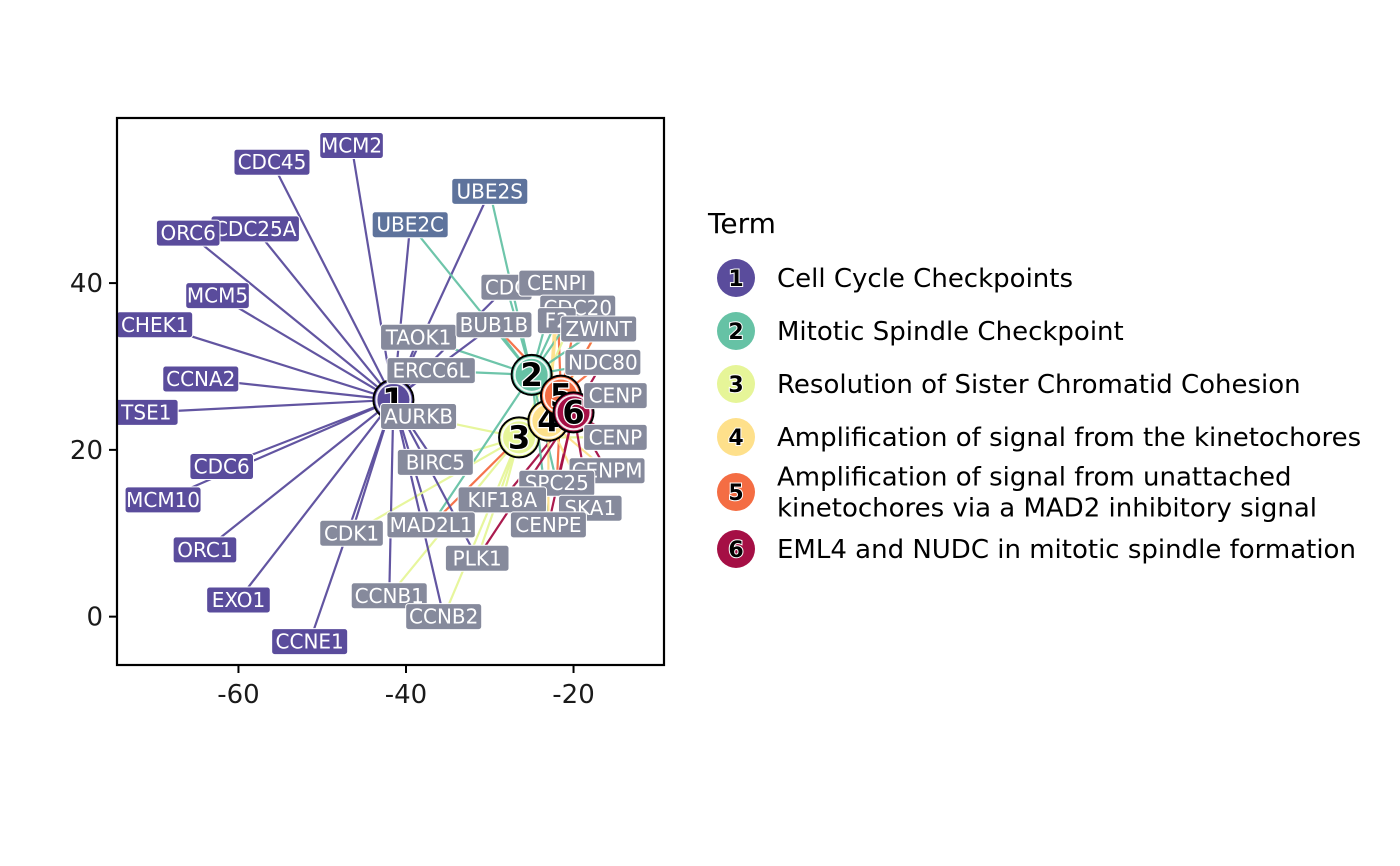 This screenshot has height=866, width=1400. I want to click on gene-label-cenp: CENP, so click(615, 396).